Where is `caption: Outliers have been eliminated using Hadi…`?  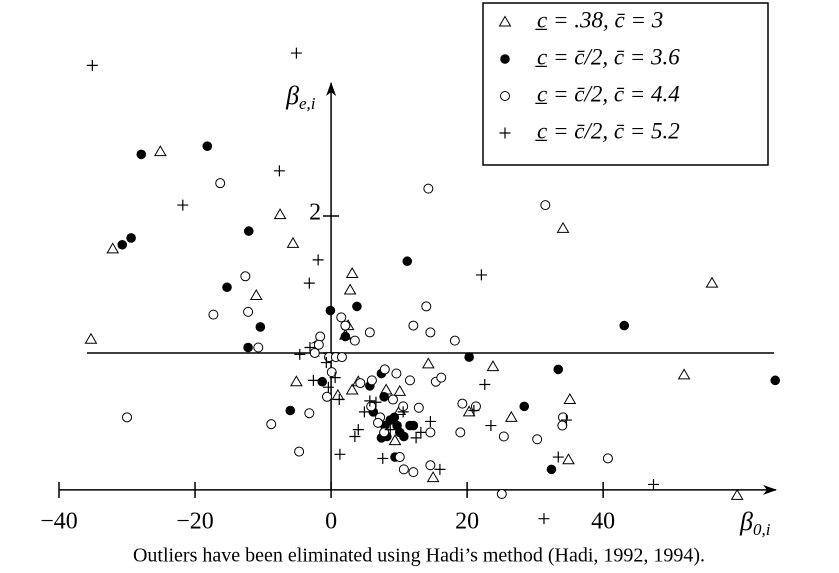 caption: Outliers have been eliminated using Hadi… is located at coordinates (419, 556).